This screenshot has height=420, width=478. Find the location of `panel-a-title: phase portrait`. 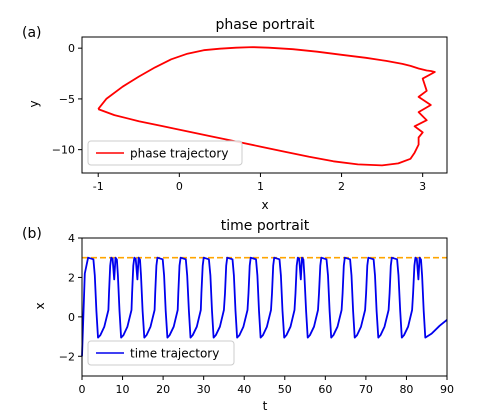

panel-a-title: phase portrait is located at coordinates (265, 25).